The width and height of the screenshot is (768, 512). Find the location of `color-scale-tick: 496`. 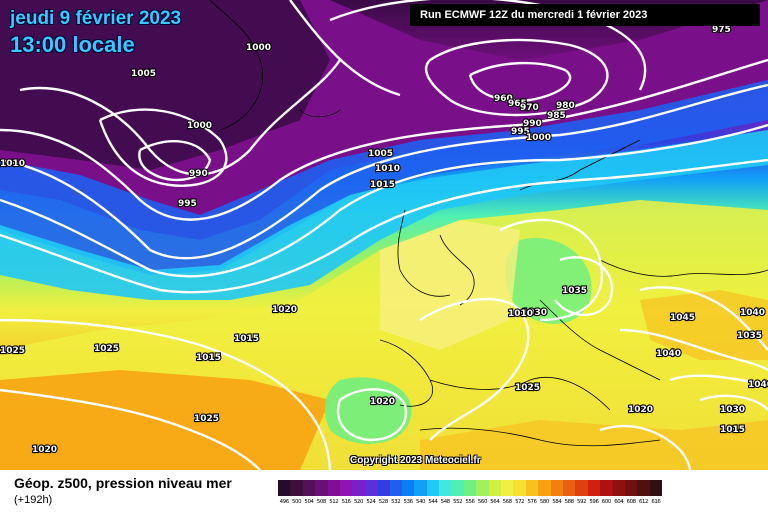

color-scale-tick: 496 is located at coordinates (284, 502).